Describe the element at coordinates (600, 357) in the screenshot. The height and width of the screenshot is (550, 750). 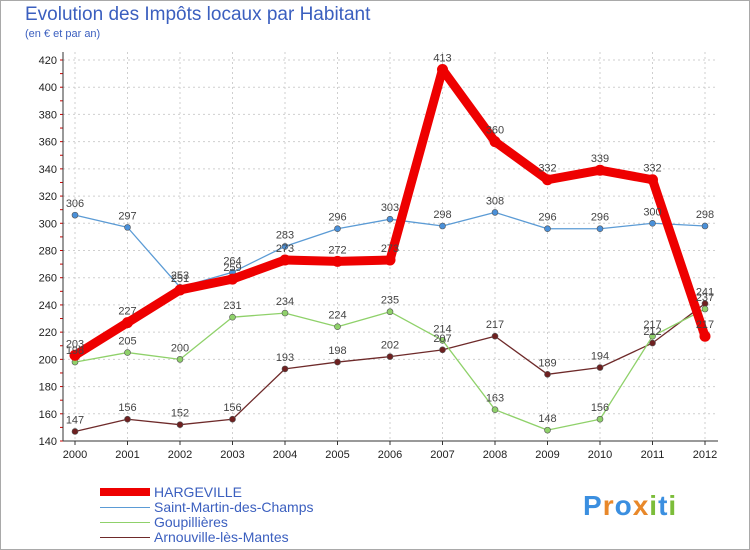
I see `data-label: 194` at that location.